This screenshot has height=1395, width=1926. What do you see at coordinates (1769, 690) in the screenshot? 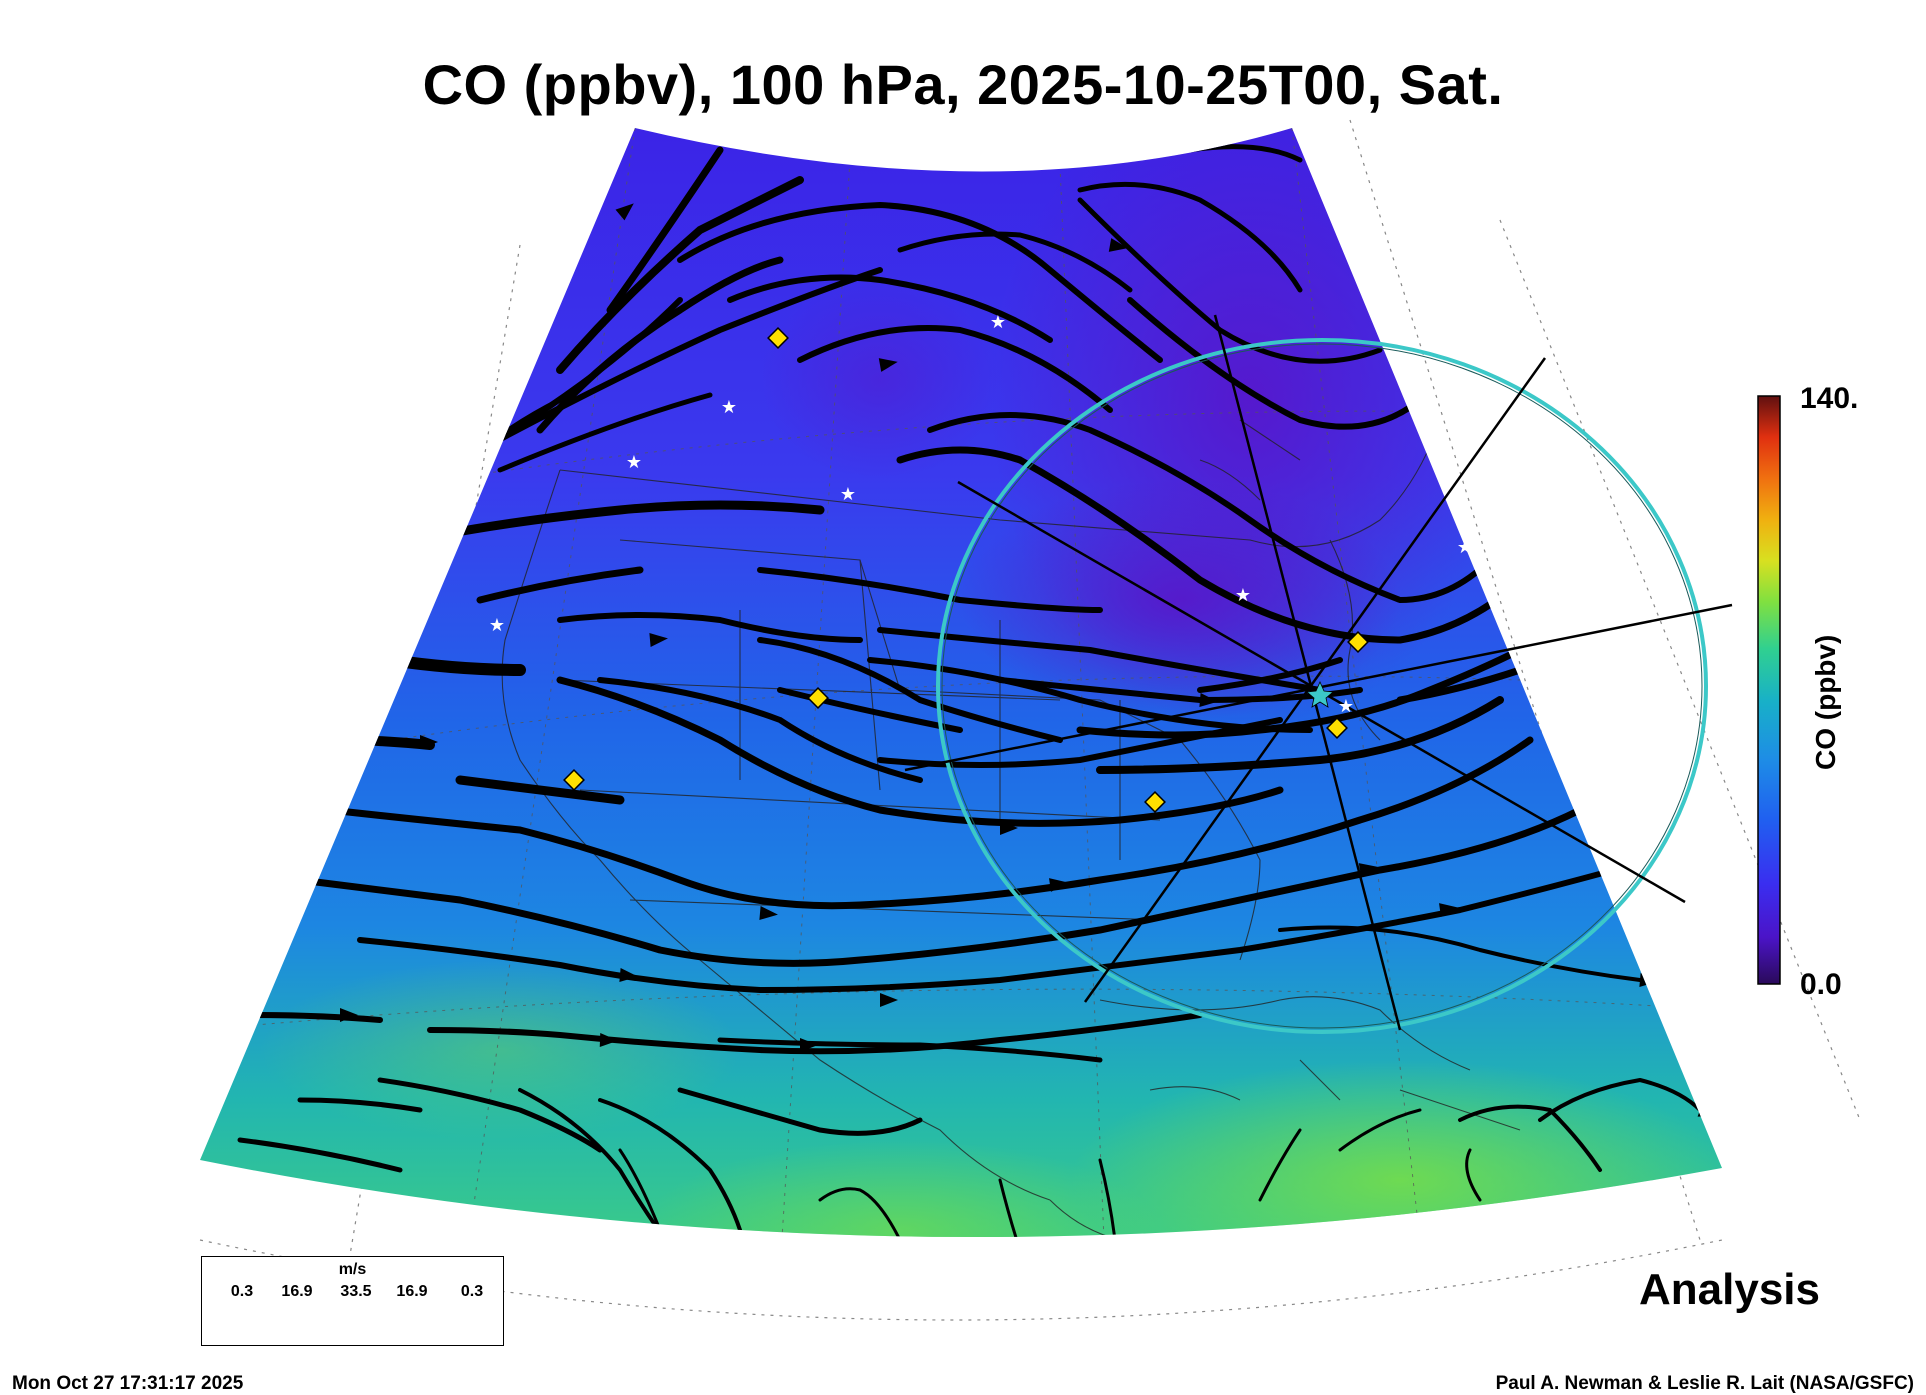
I see `colorbar` at bounding box center [1769, 690].